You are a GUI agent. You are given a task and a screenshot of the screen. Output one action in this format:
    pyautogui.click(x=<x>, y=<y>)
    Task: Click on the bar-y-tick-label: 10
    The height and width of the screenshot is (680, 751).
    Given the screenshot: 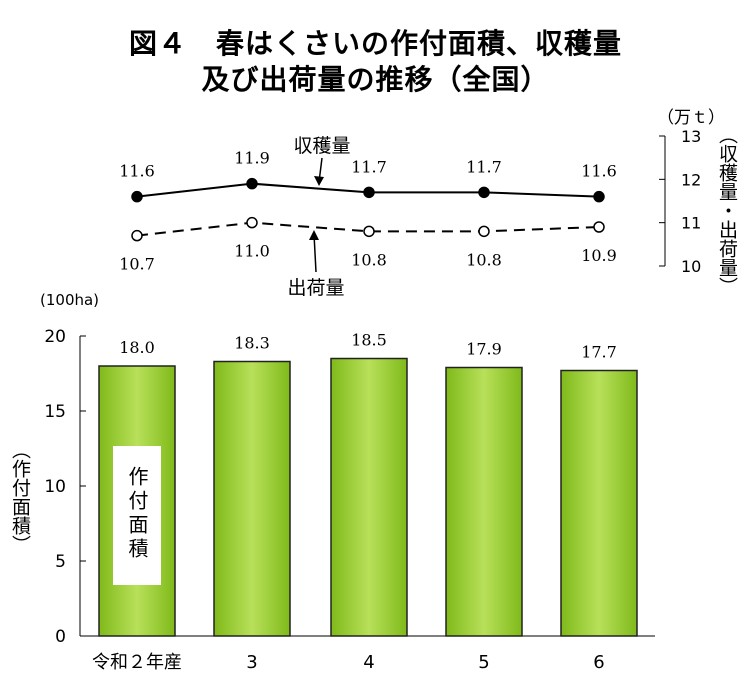 What is the action you would take?
    pyautogui.click(x=55, y=487)
    